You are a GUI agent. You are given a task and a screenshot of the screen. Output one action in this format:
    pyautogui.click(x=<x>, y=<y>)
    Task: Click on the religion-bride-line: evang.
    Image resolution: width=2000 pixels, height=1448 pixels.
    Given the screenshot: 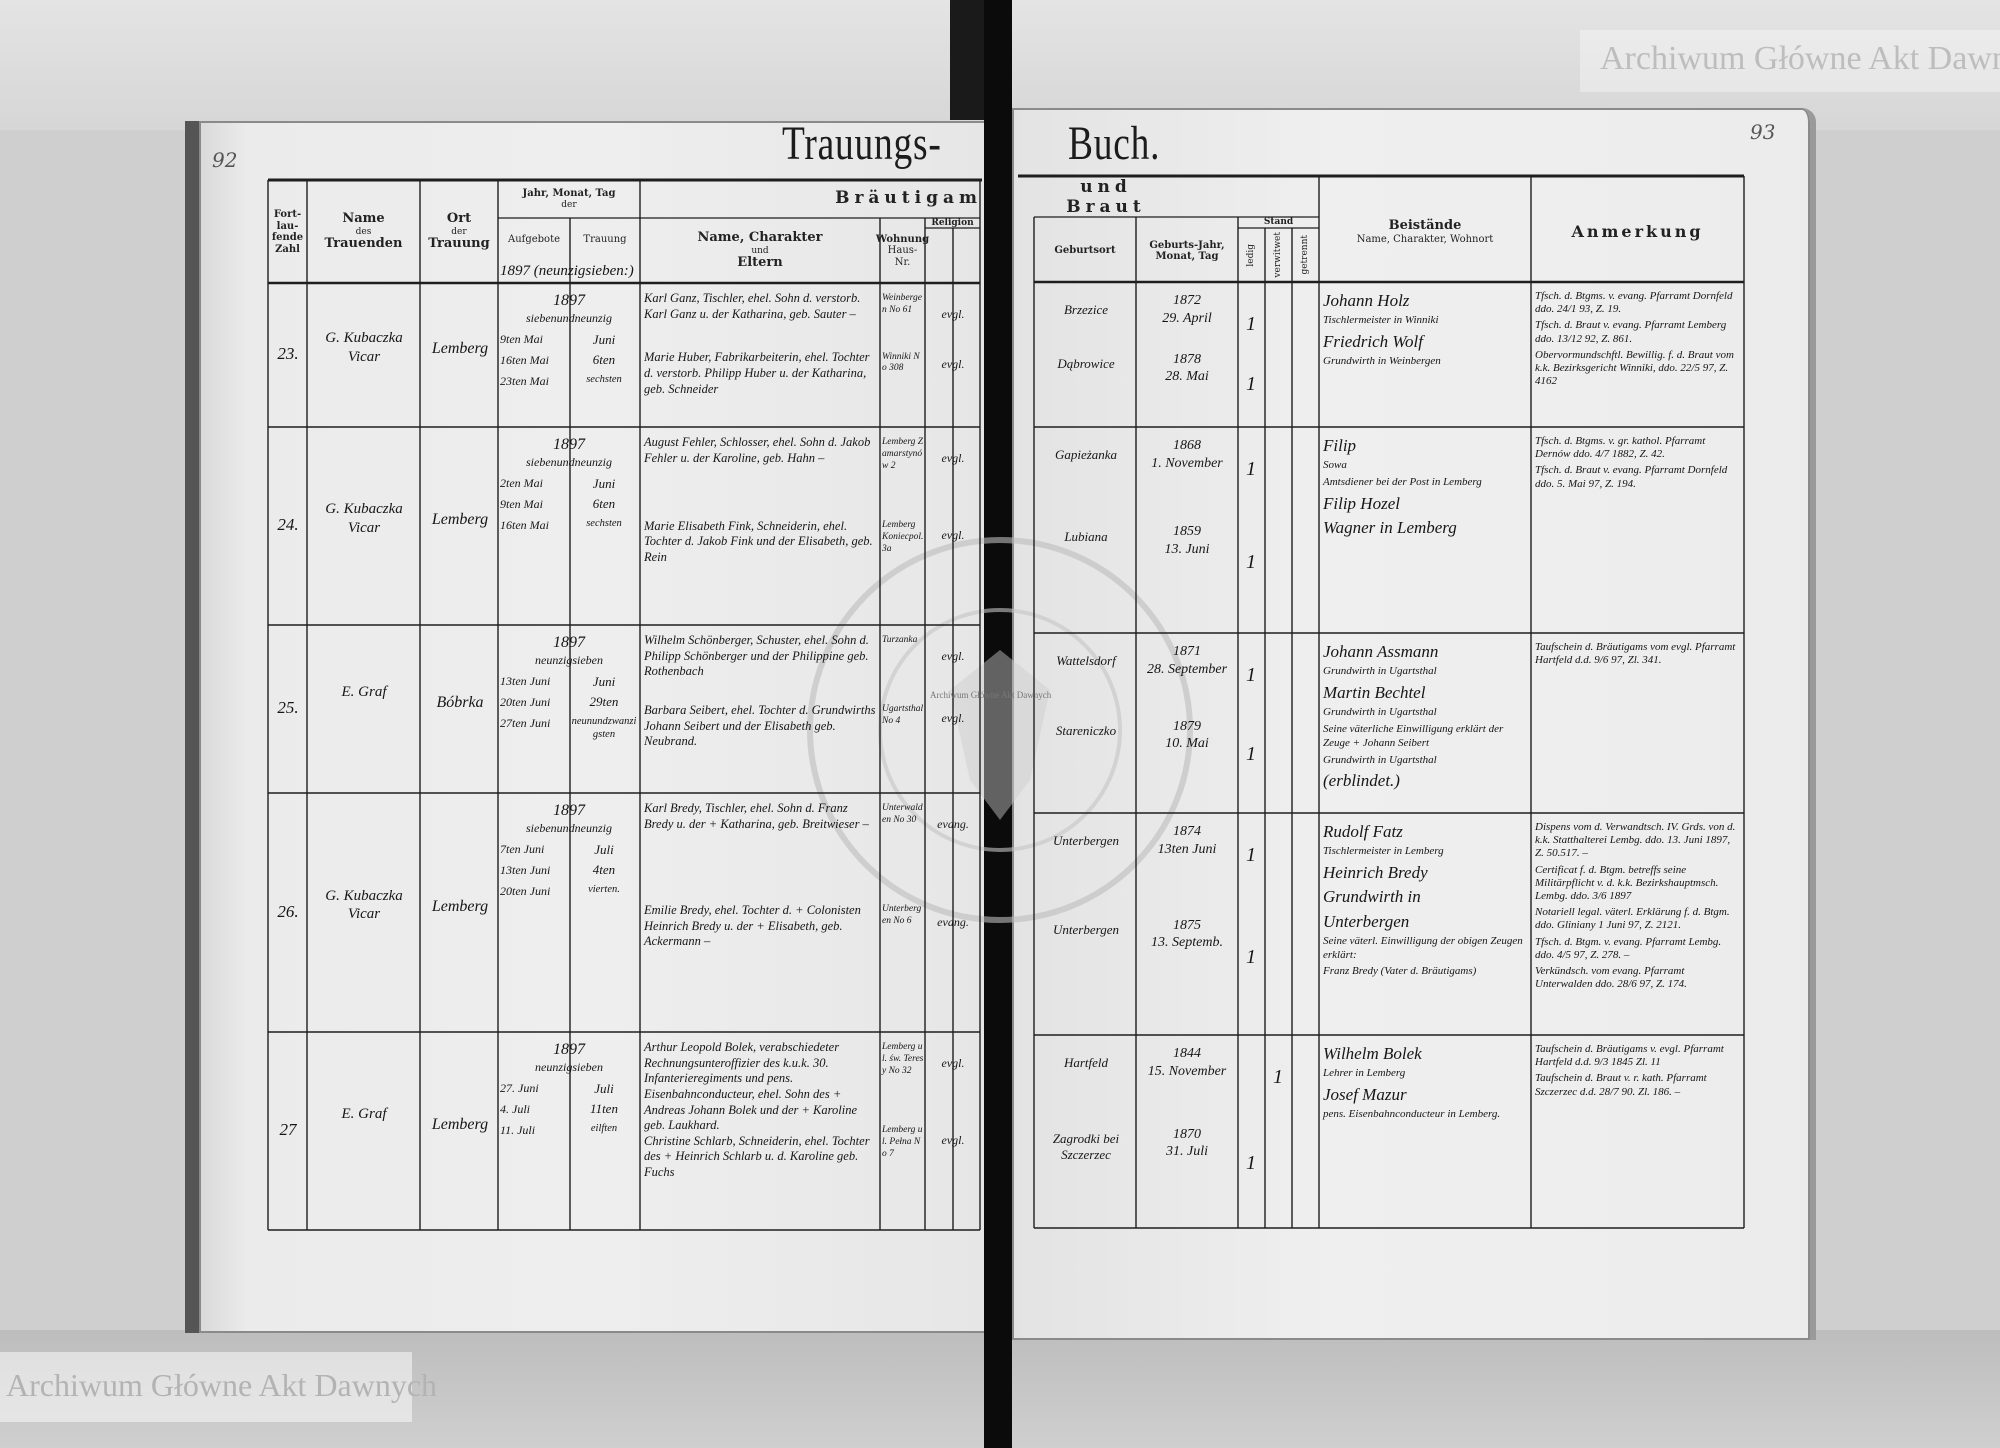 What is the action you would take?
    pyautogui.click(x=953, y=921)
    